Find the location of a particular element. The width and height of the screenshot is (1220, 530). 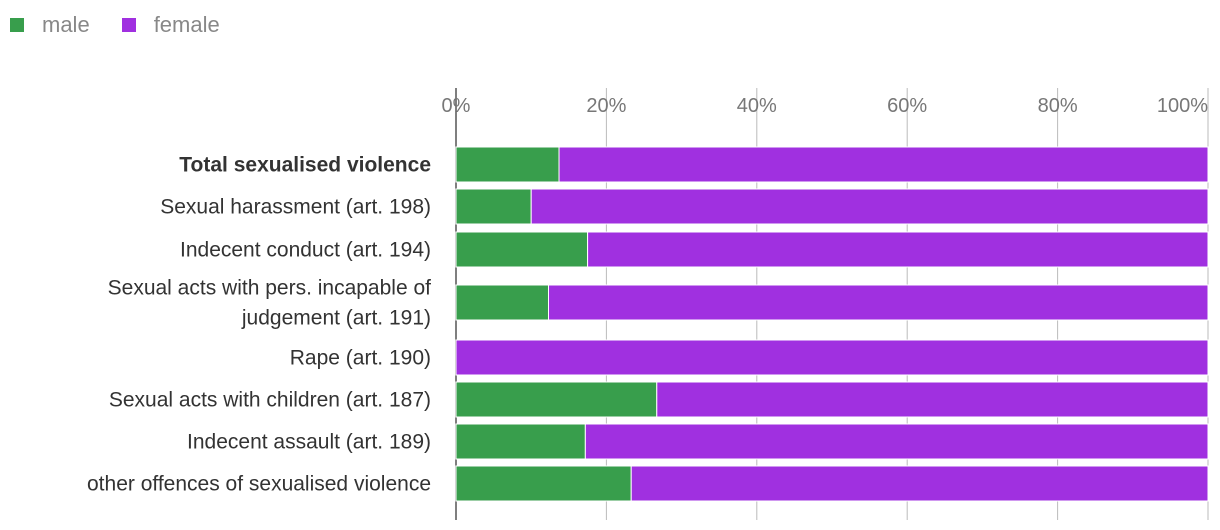

category-label-line: Indecent assault (art. 189) is located at coordinates (309, 442).